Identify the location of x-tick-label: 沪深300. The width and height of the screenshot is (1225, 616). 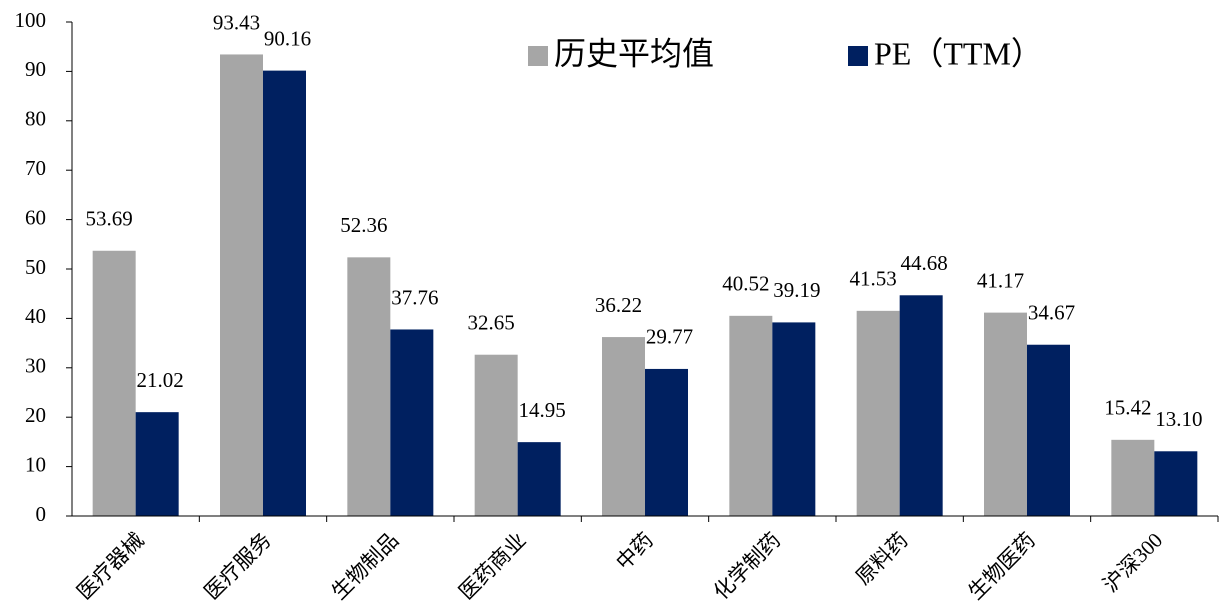
(1132, 562).